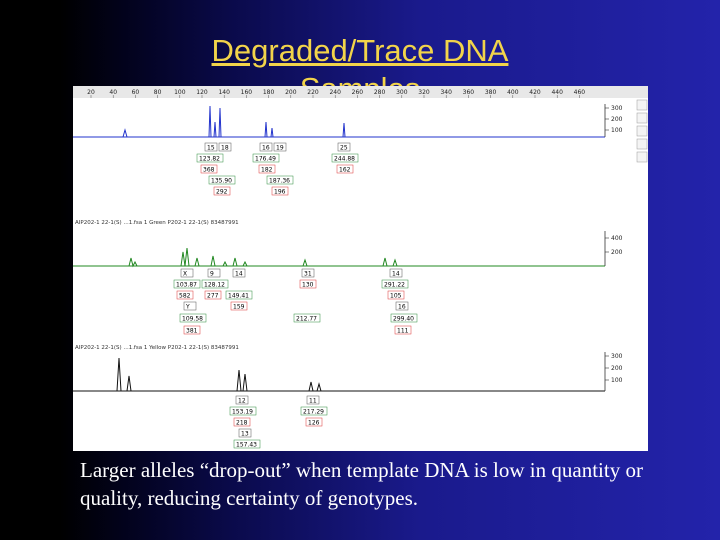  I want to click on height-label: 218, so click(242, 423).